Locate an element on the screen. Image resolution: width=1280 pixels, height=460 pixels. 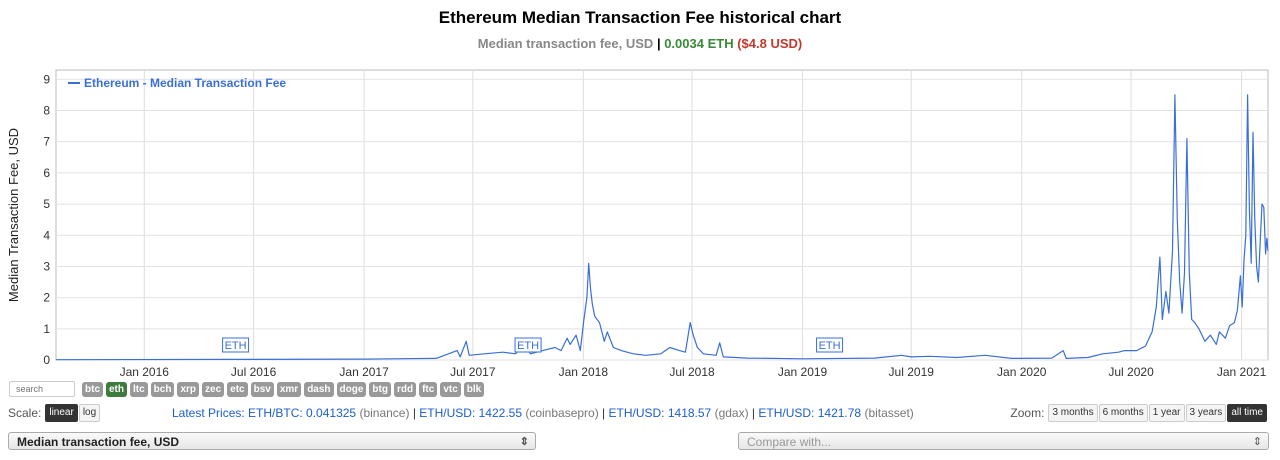
coin-button-rdd: rdd is located at coordinates (405, 389).